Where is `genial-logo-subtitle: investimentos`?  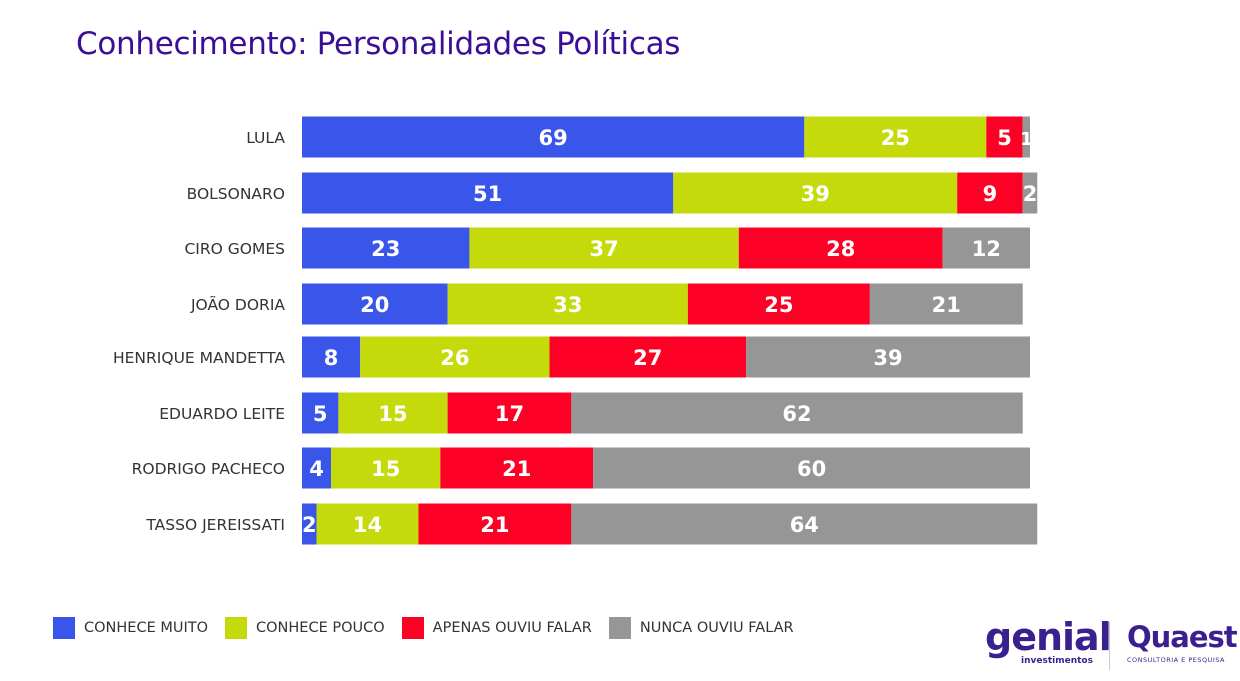 genial-logo-subtitle: investimentos is located at coordinates (1057, 661).